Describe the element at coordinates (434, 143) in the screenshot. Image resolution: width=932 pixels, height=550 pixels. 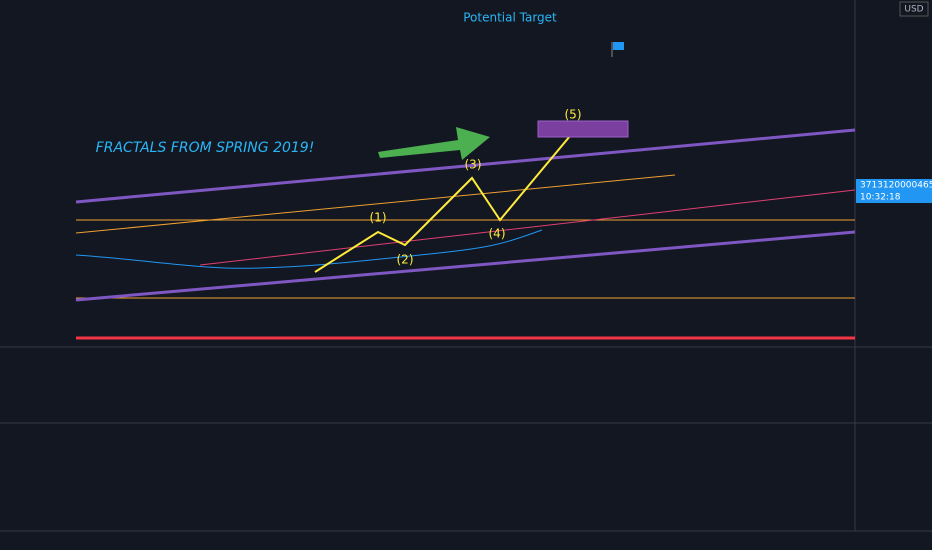
I see `arrow` at that location.